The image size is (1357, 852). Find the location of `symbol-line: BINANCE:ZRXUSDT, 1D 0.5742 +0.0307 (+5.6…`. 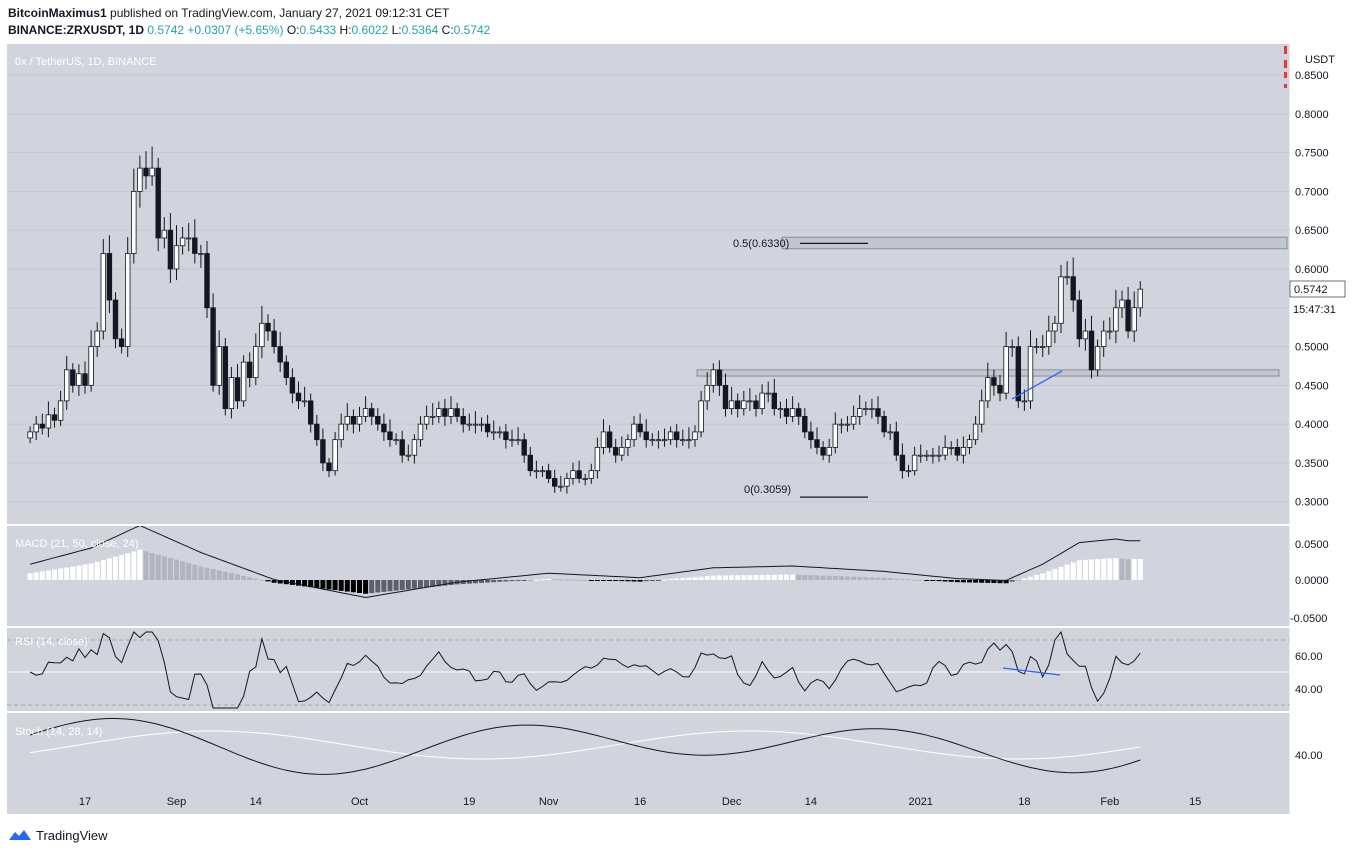

symbol-line: BINANCE:ZRXUSDT, 1D 0.5742 +0.0307 (+5.6… is located at coordinates (249, 30).